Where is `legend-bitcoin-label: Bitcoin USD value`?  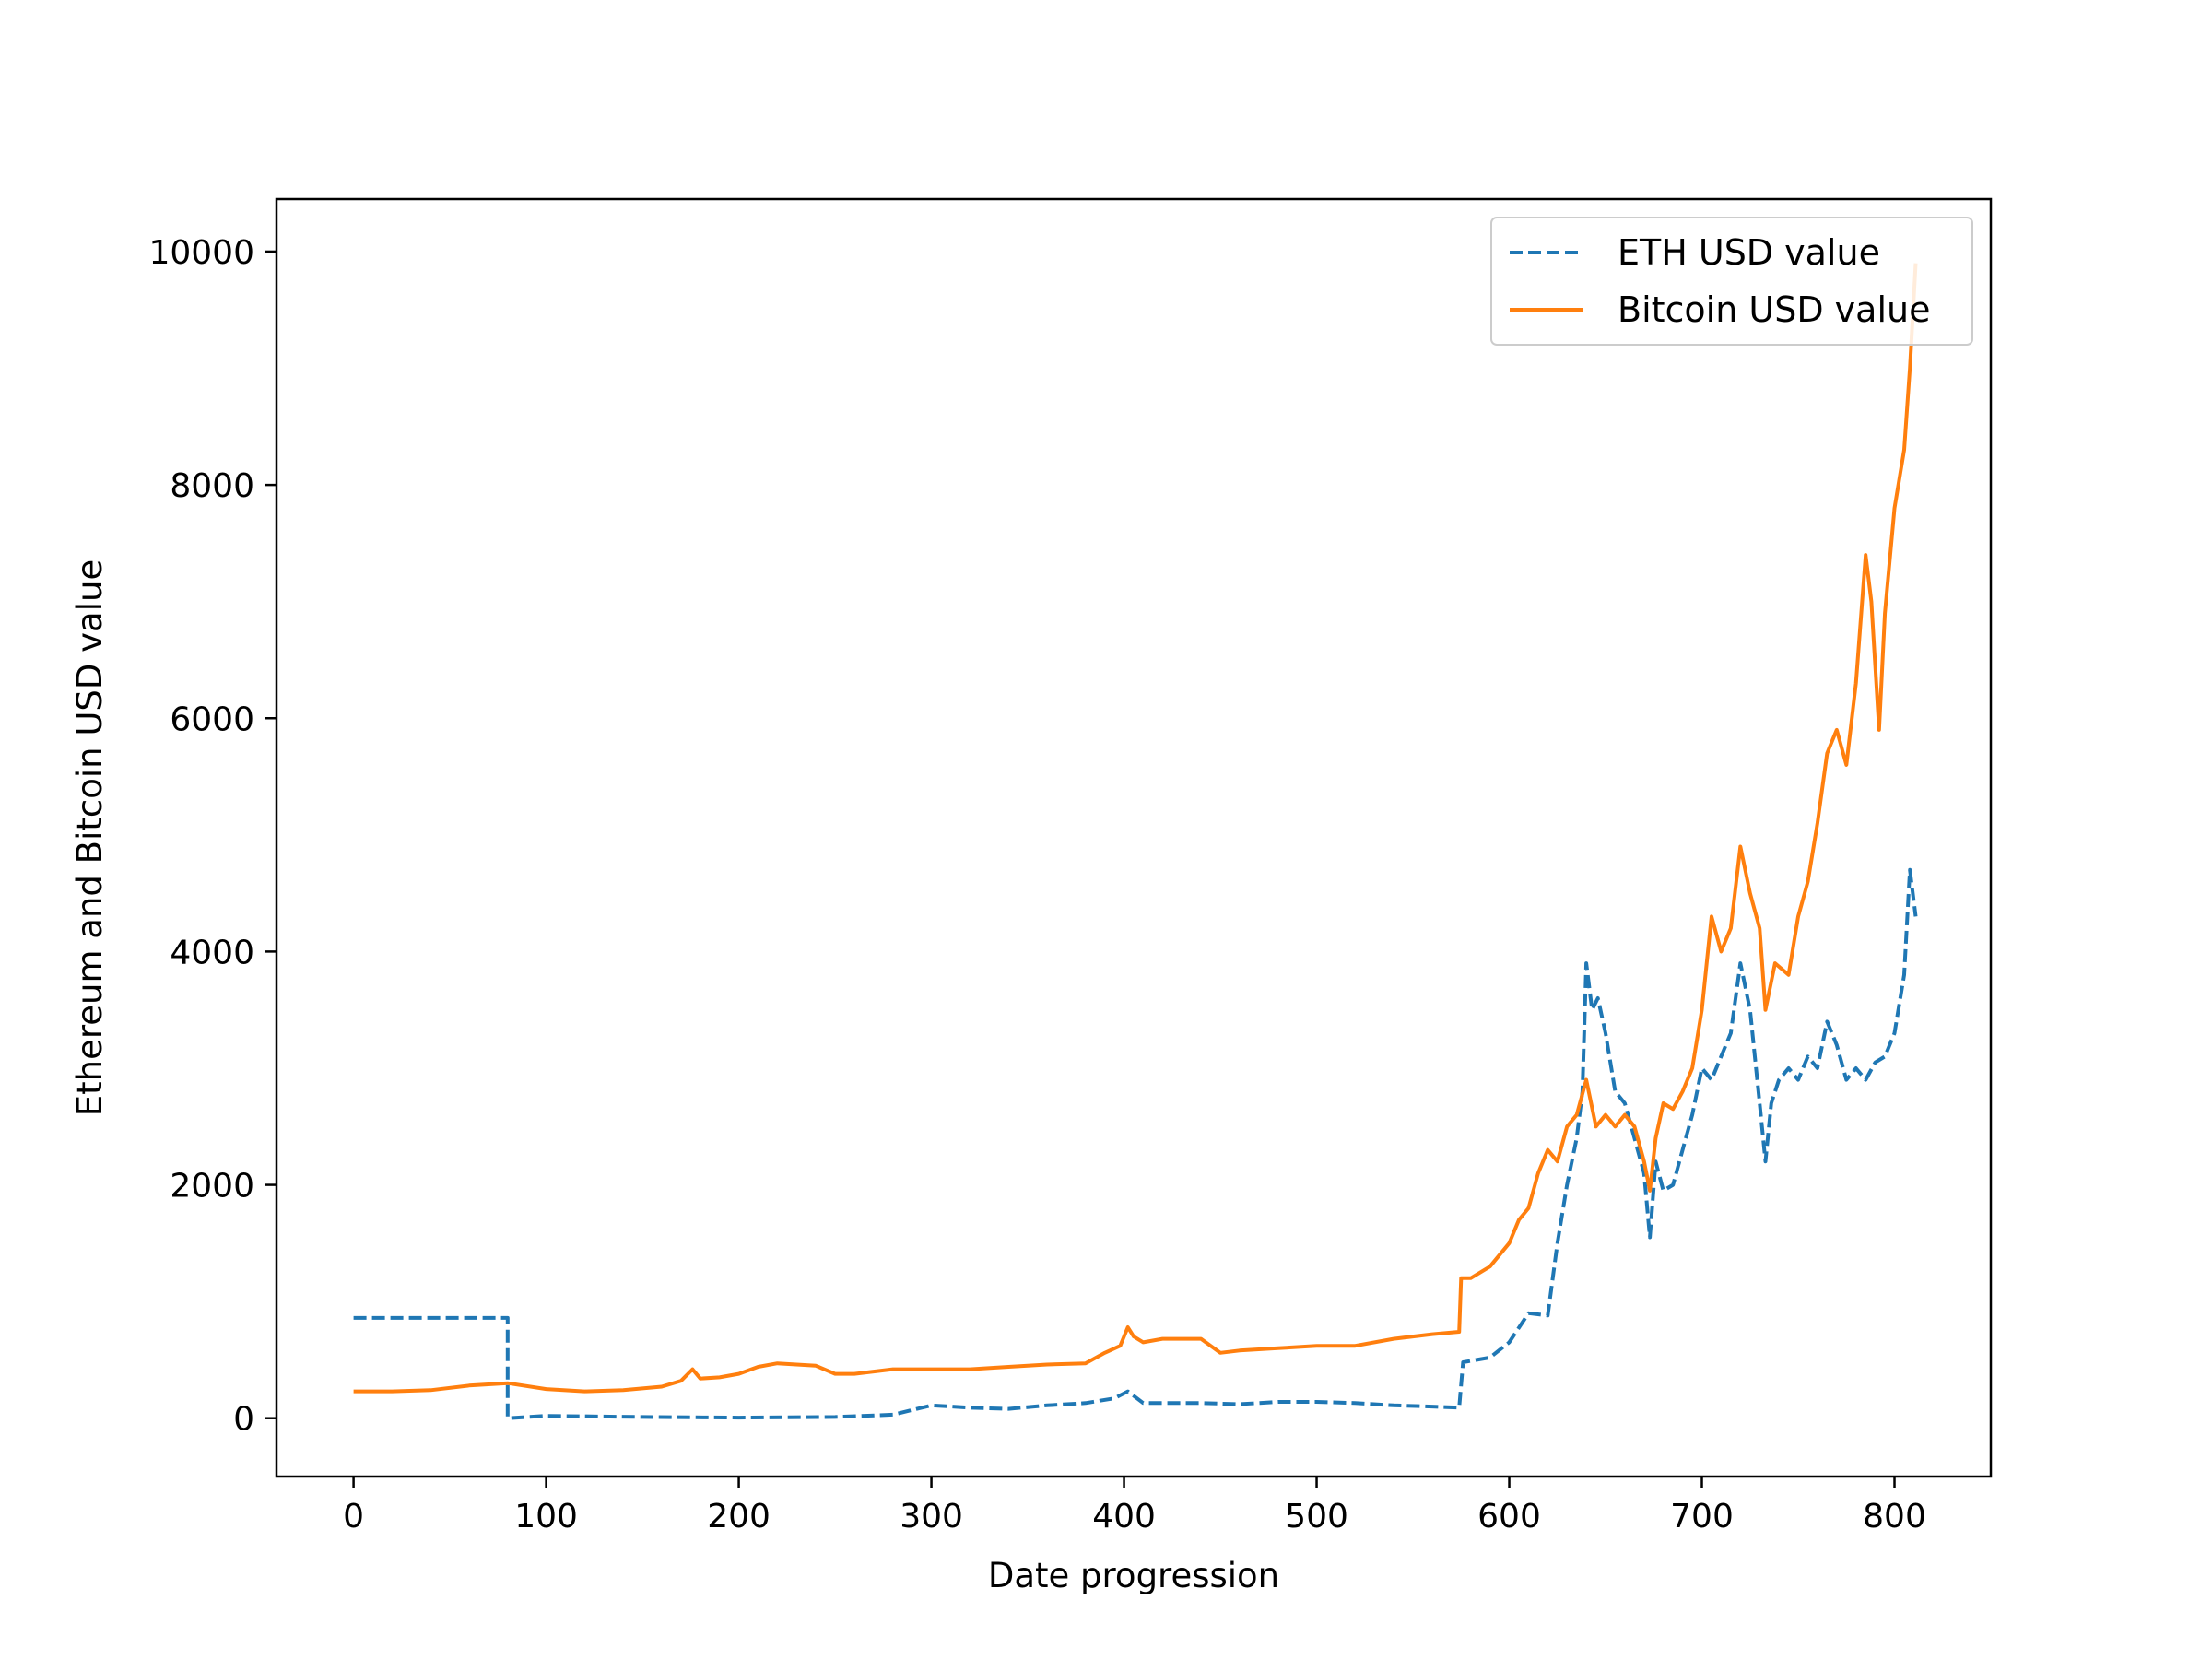 legend-bitcoin-label: Bitcoin USD value is located at coordinates (1774, 309).